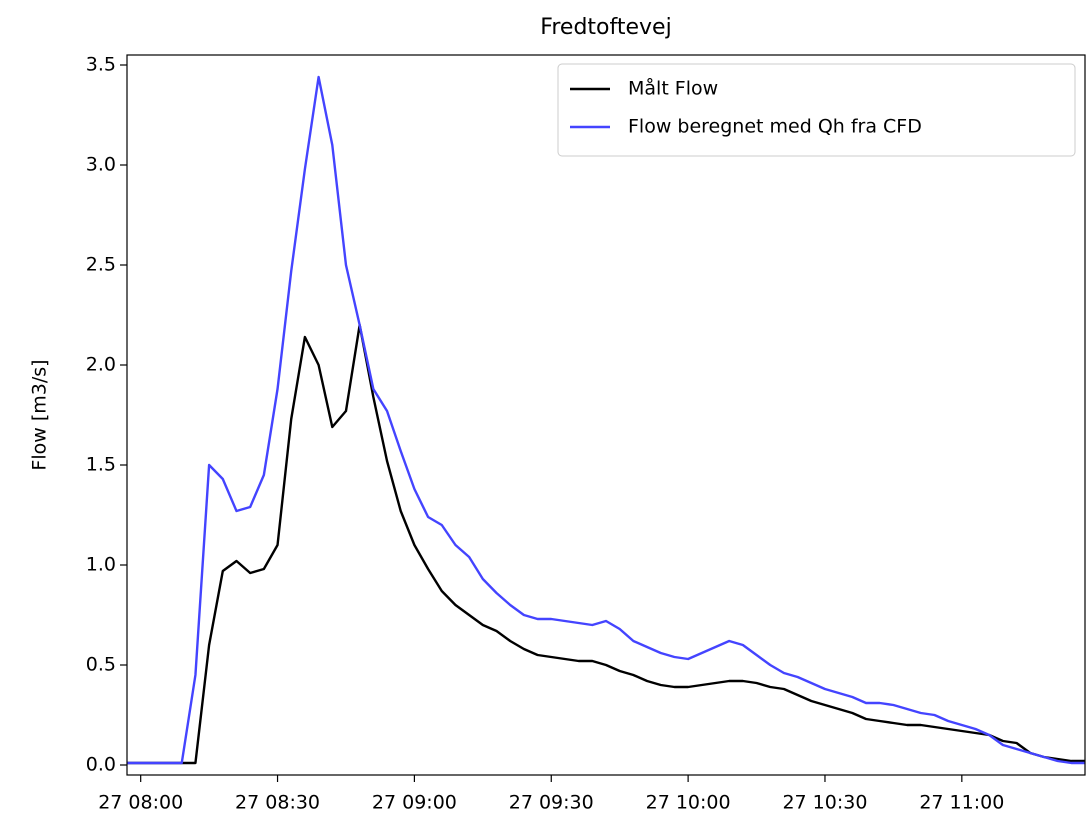  What do you see at coordinates (101, 765) in the screenshot?
I see `y-tick-label: 0.0` at bounding box center [101, 765].